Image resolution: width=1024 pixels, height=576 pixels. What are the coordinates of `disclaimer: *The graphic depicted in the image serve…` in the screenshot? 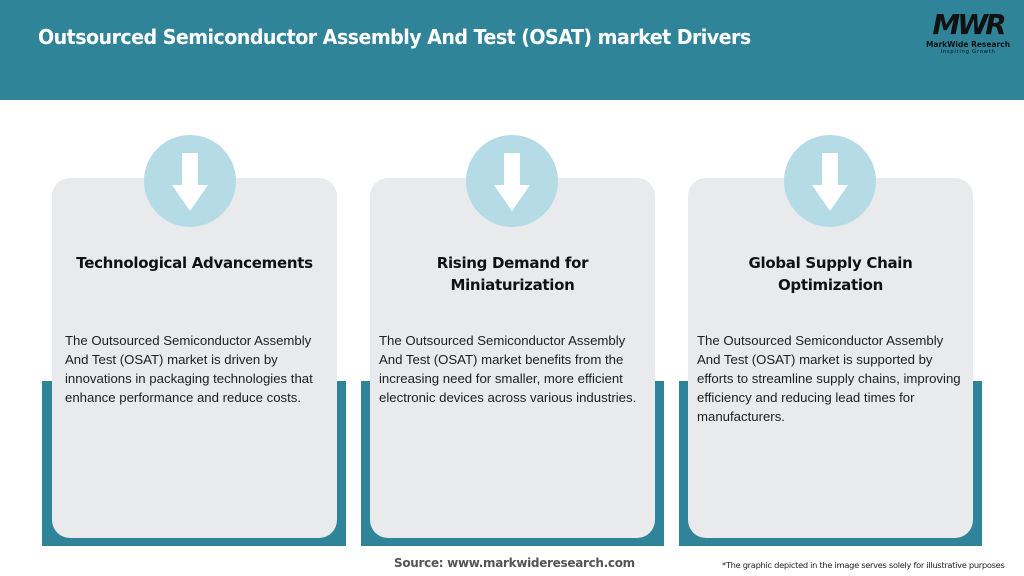 It's located at (863, 565).